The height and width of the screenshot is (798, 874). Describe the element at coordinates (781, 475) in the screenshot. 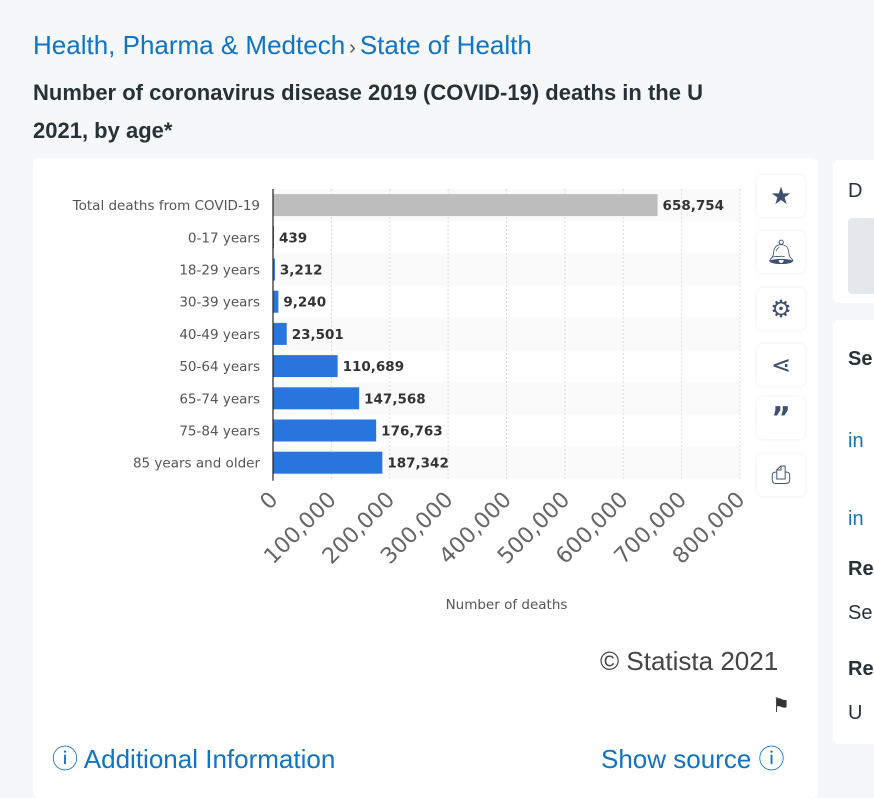

I see `print-icon: ⎙` at that location.